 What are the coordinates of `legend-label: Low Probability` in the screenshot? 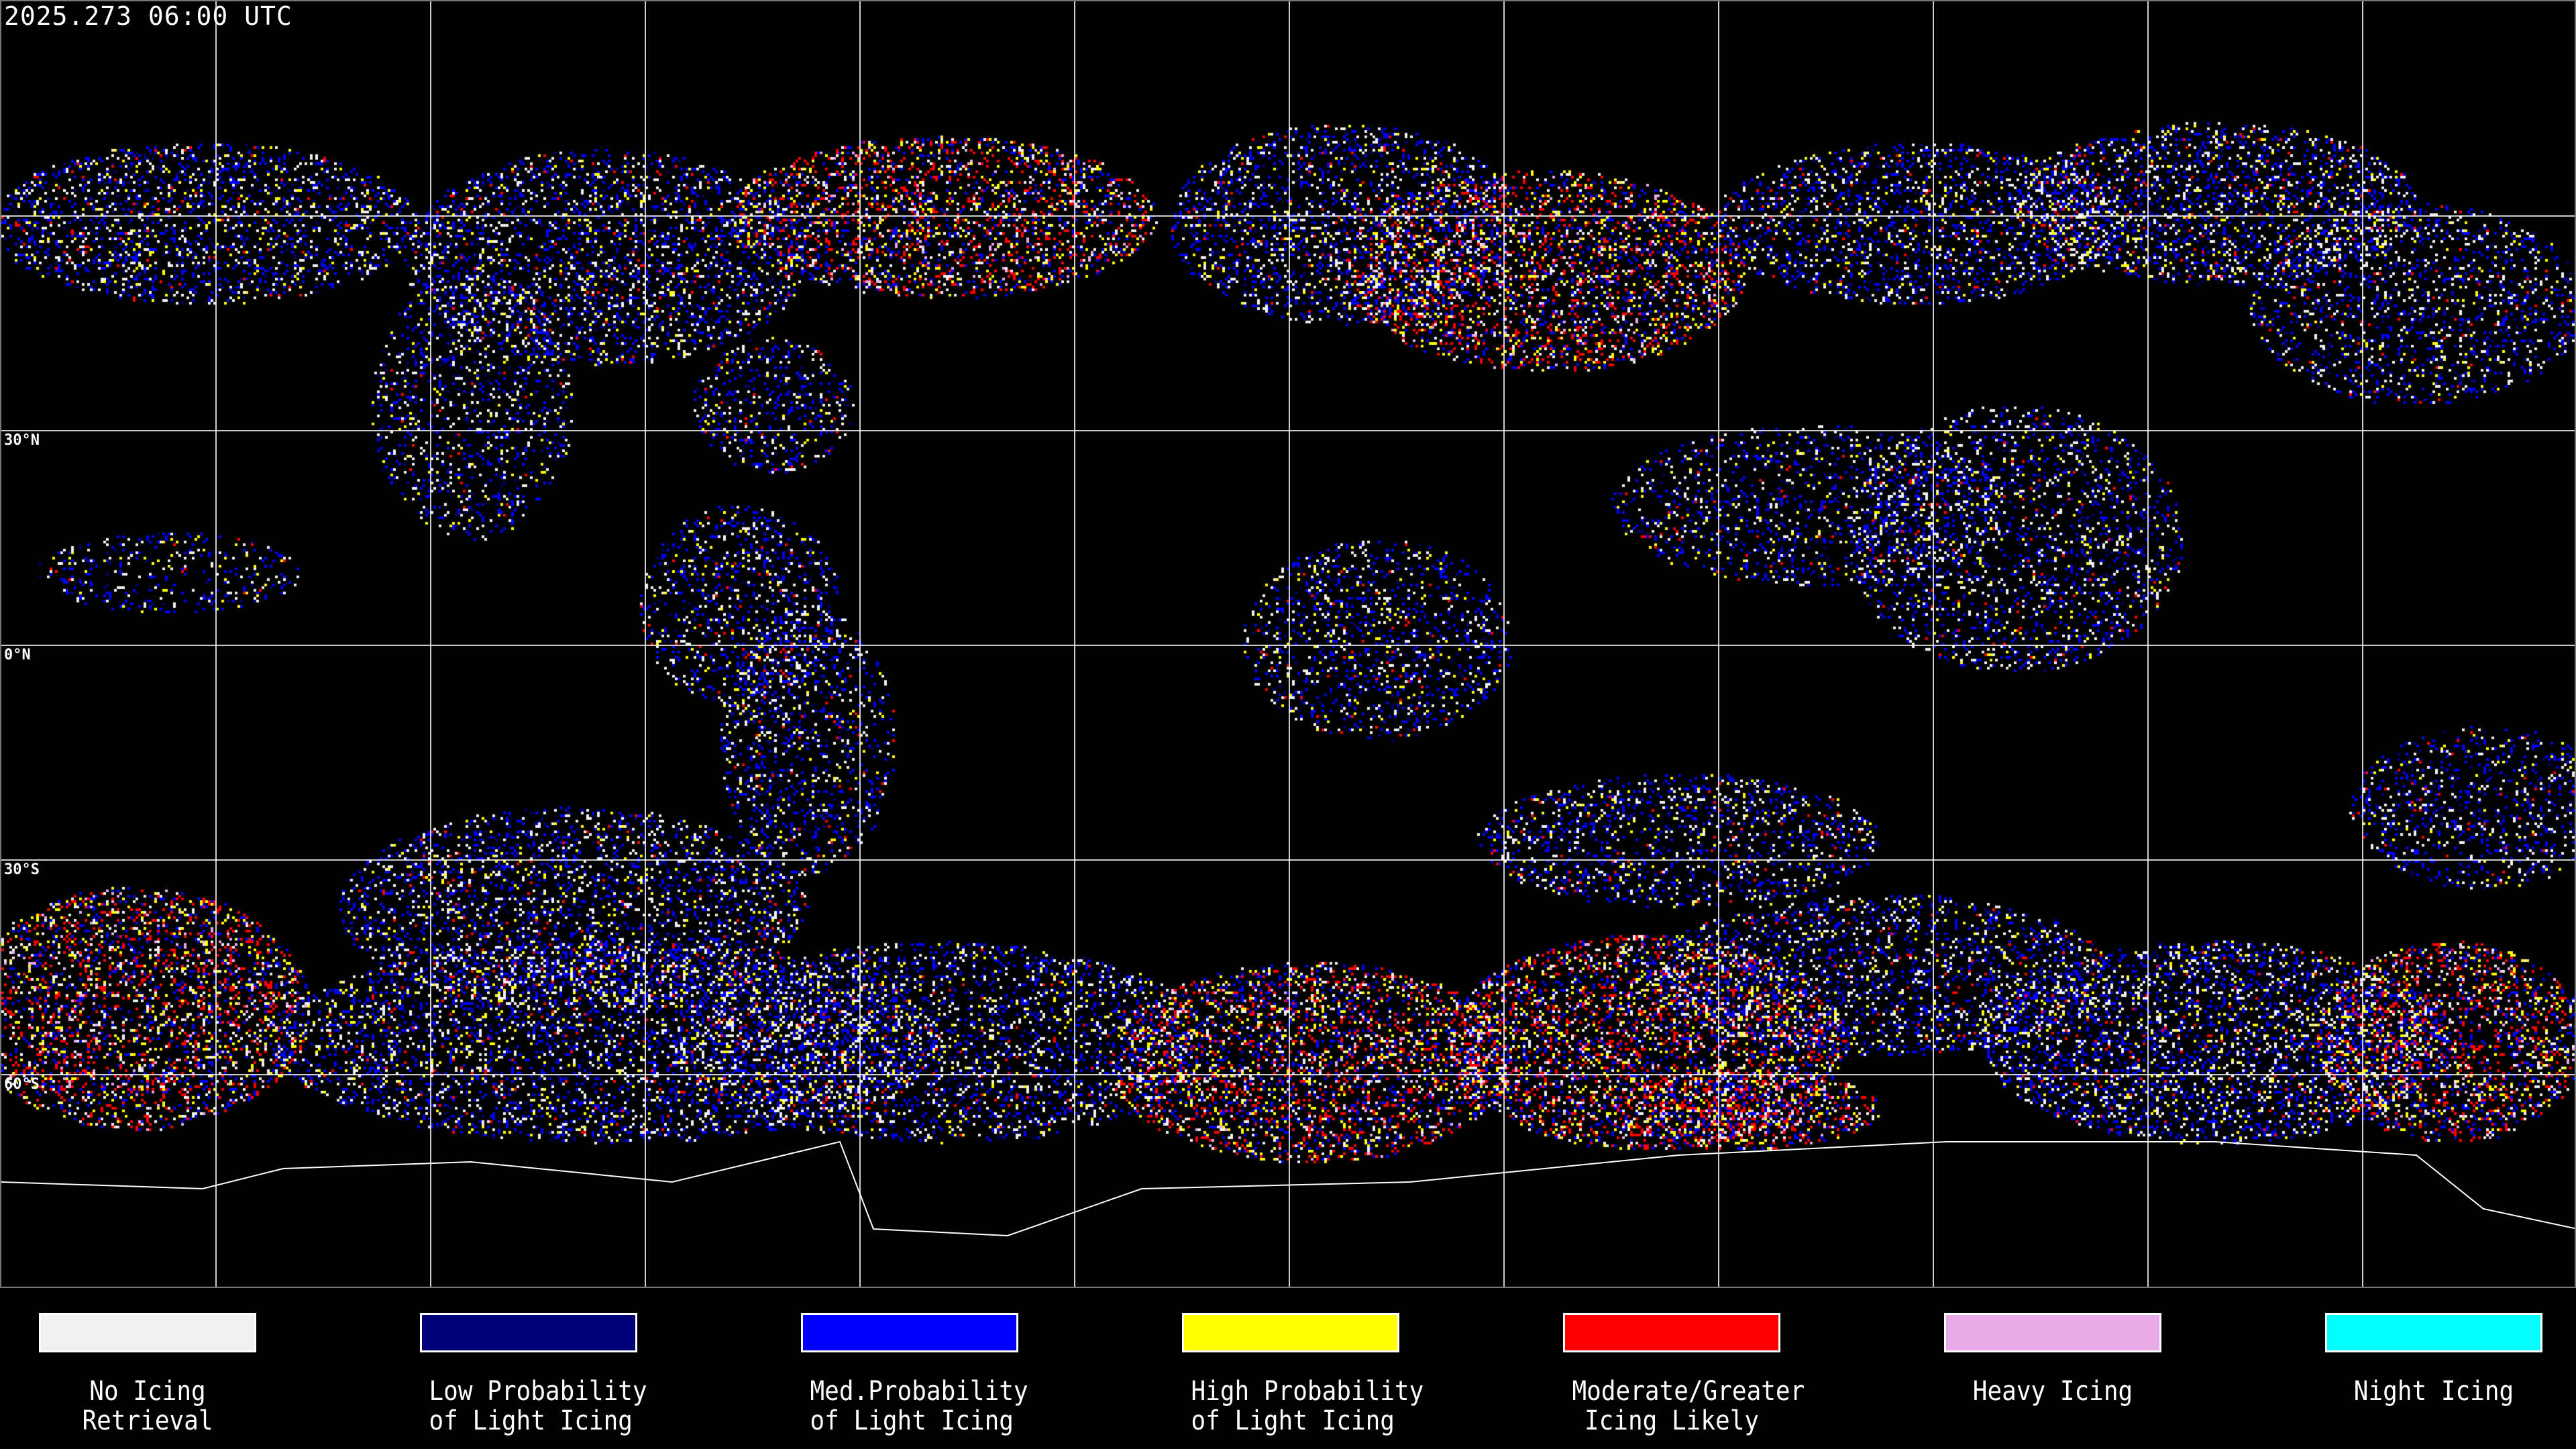 It's located at (538, 1391).